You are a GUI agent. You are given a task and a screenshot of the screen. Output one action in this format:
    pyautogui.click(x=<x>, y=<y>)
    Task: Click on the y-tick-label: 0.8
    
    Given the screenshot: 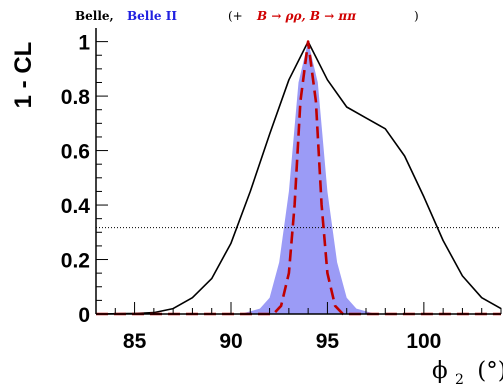 What is the action you would take?
    pyautogui.click(x=76, y=97)
    